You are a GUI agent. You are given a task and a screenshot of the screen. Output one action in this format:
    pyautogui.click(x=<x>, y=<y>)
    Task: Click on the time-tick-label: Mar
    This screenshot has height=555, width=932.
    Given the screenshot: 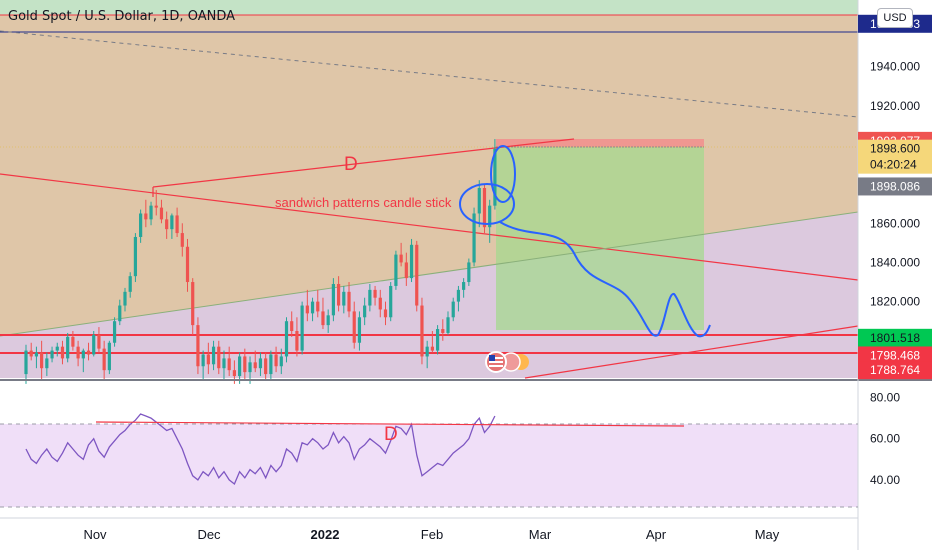 What is the action you would take?
    pyautogui.click(x=540, y=534)
    